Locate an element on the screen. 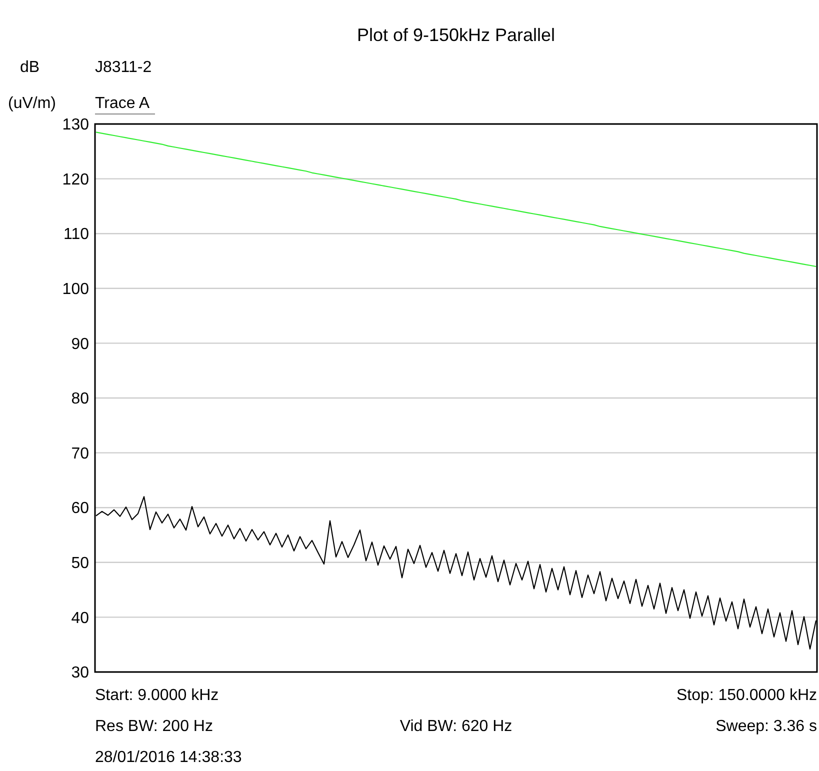 Image resolution: width=819 pixels, height=771 pixels. y-tick-label: 110 is located at coordinates (76, 235).